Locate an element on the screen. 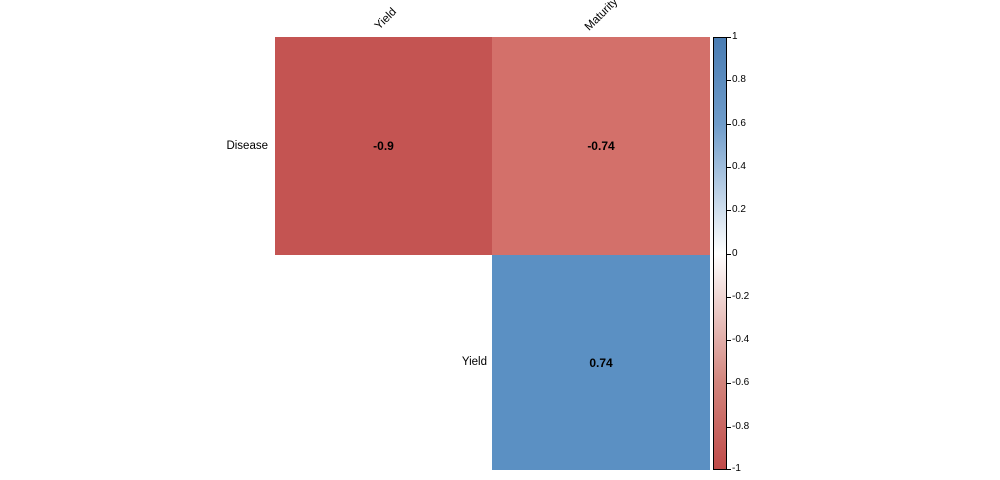  colorbar-tick-label: 1 is located at coordinates (735, 36).